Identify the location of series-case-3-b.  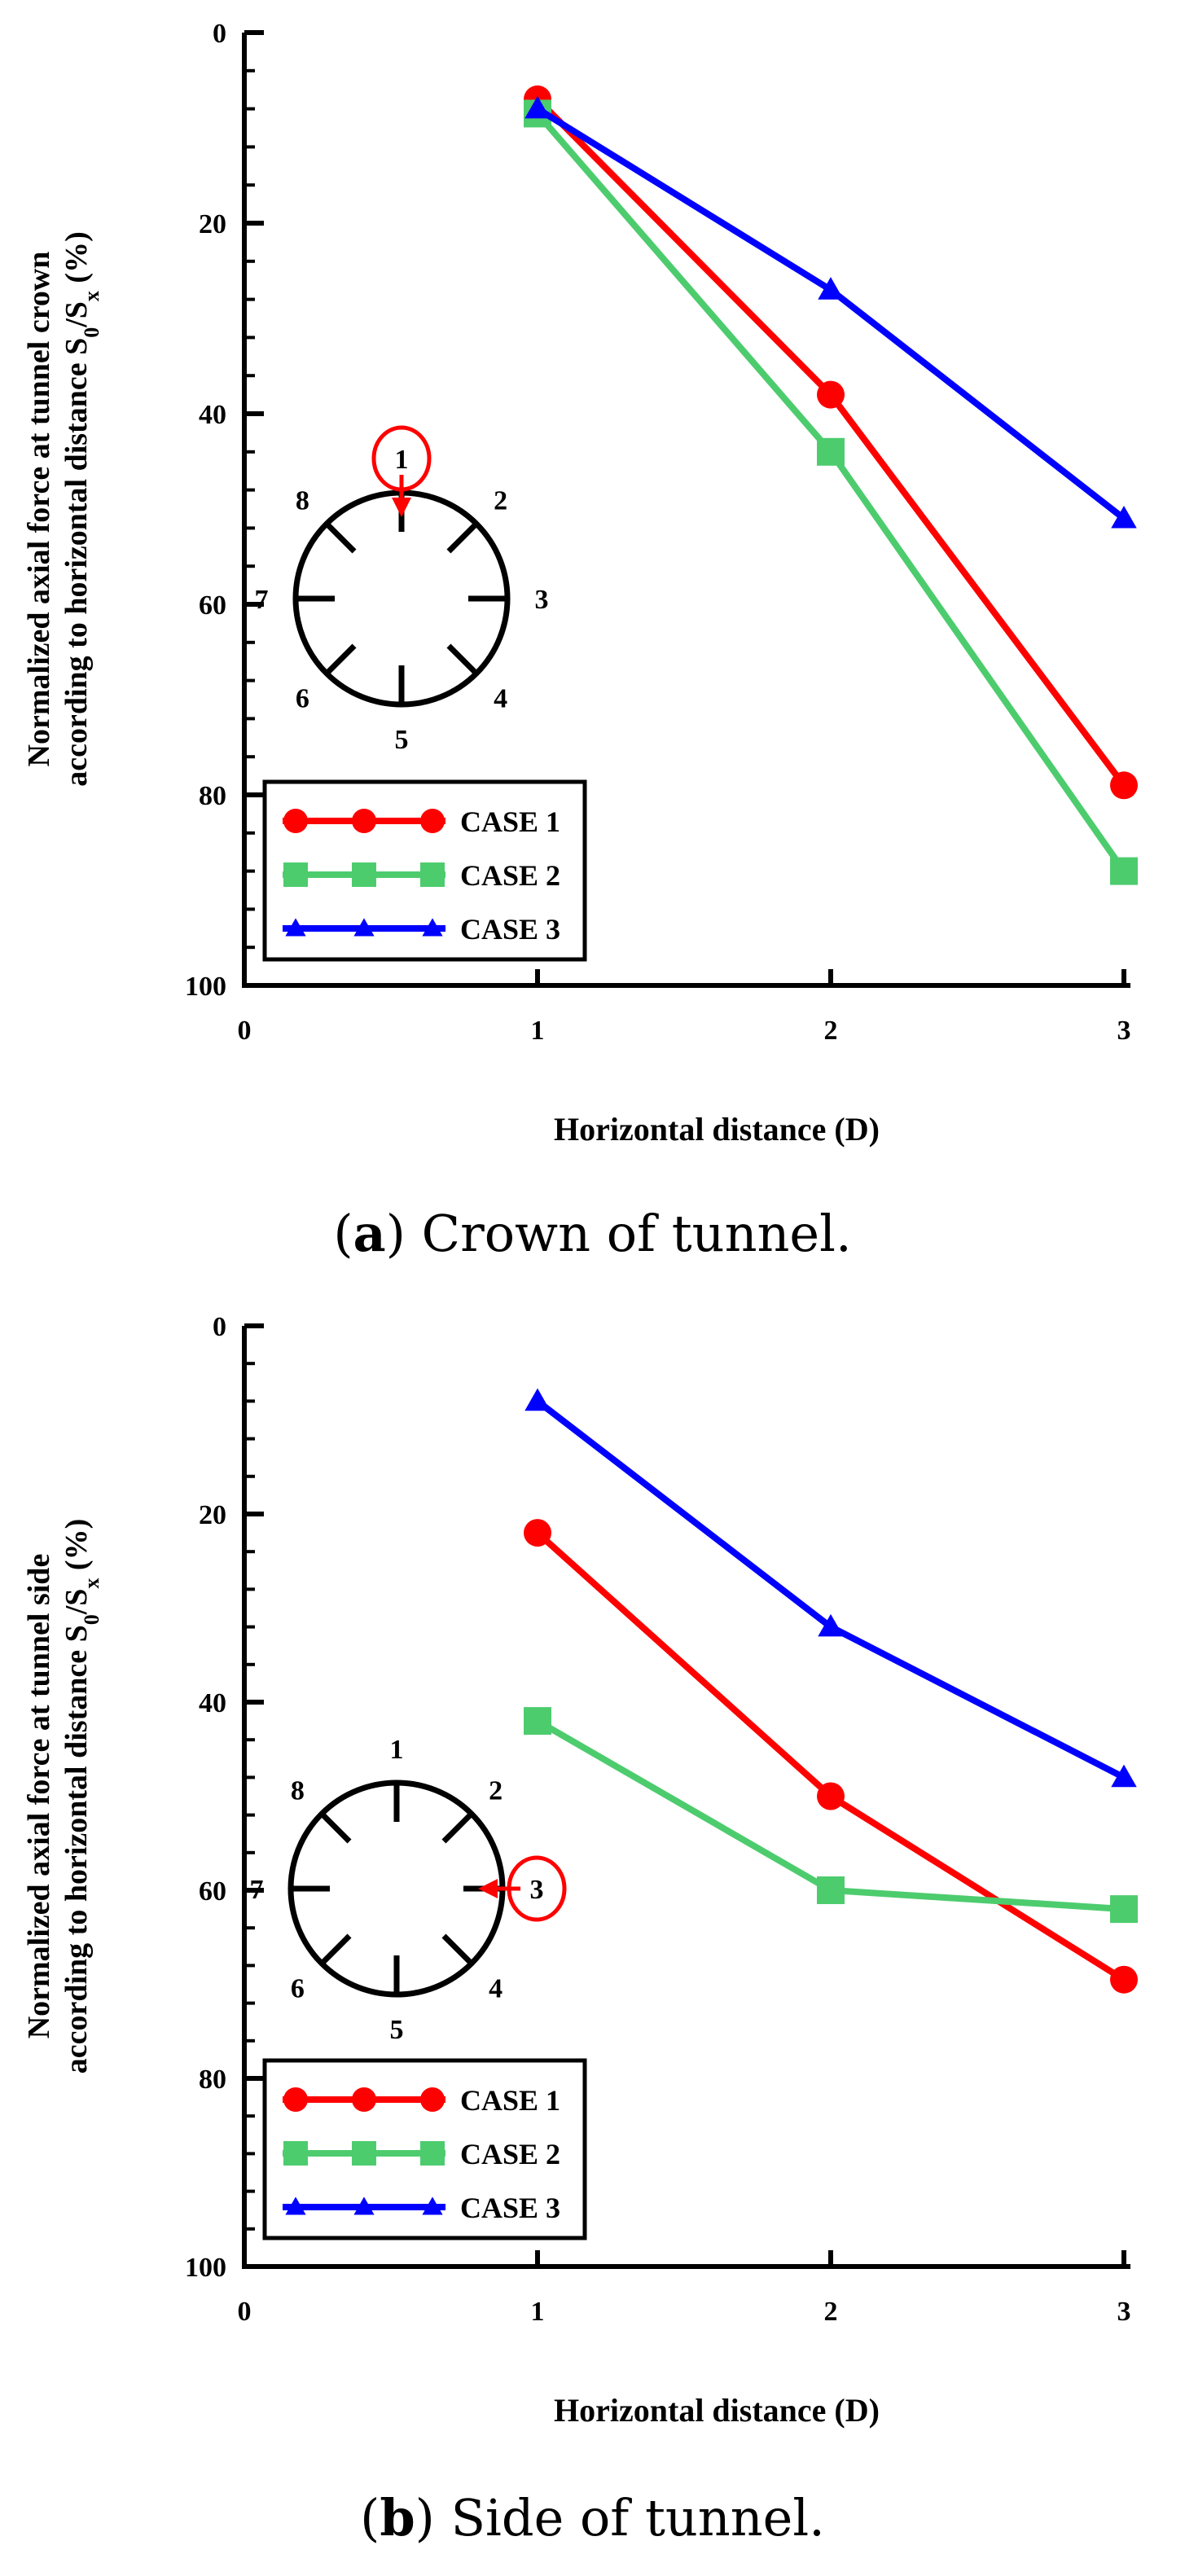
(830, 1588).